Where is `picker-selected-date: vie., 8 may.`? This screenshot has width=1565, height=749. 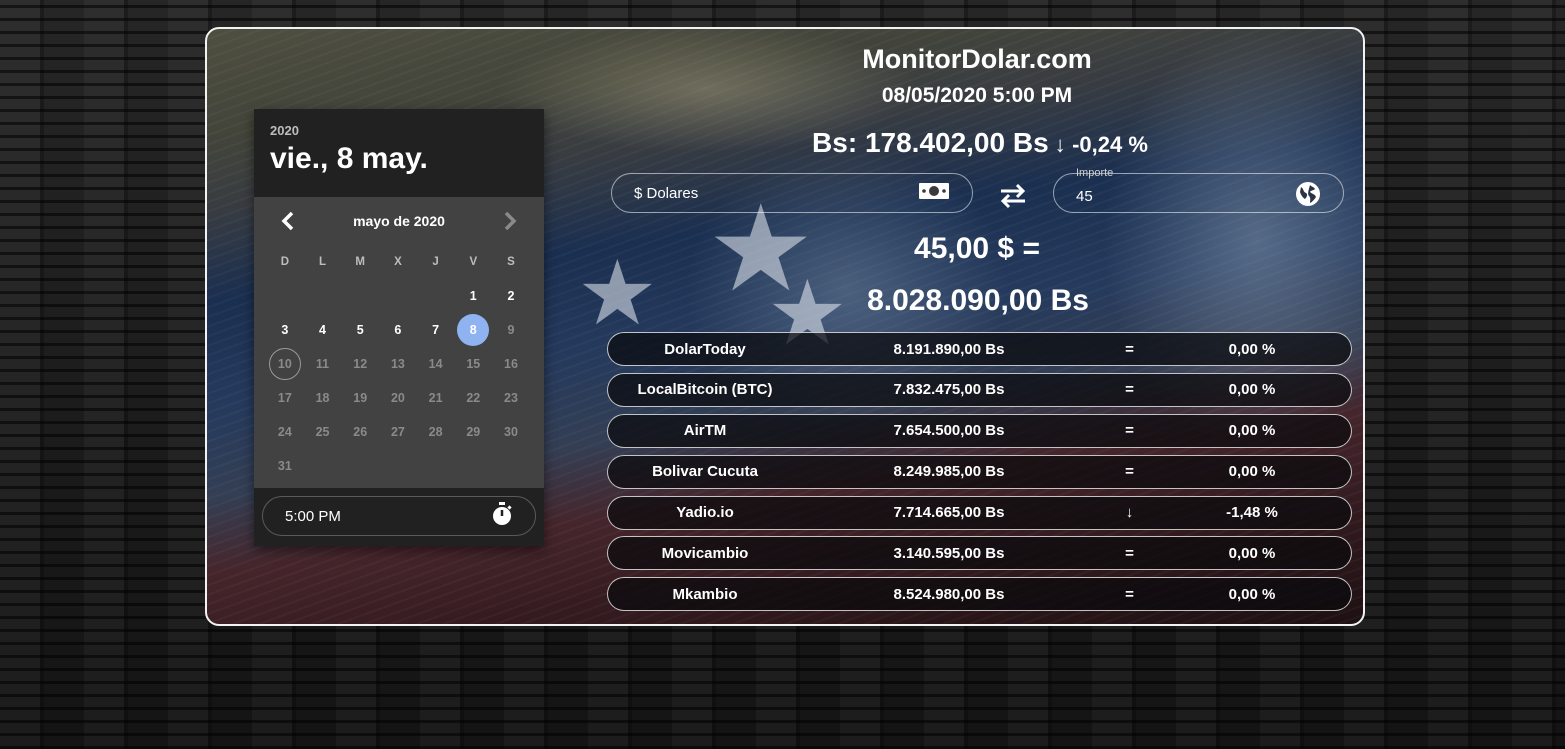
picker-selected-date: vie., 8 may. is located at coordinates (349, 158).